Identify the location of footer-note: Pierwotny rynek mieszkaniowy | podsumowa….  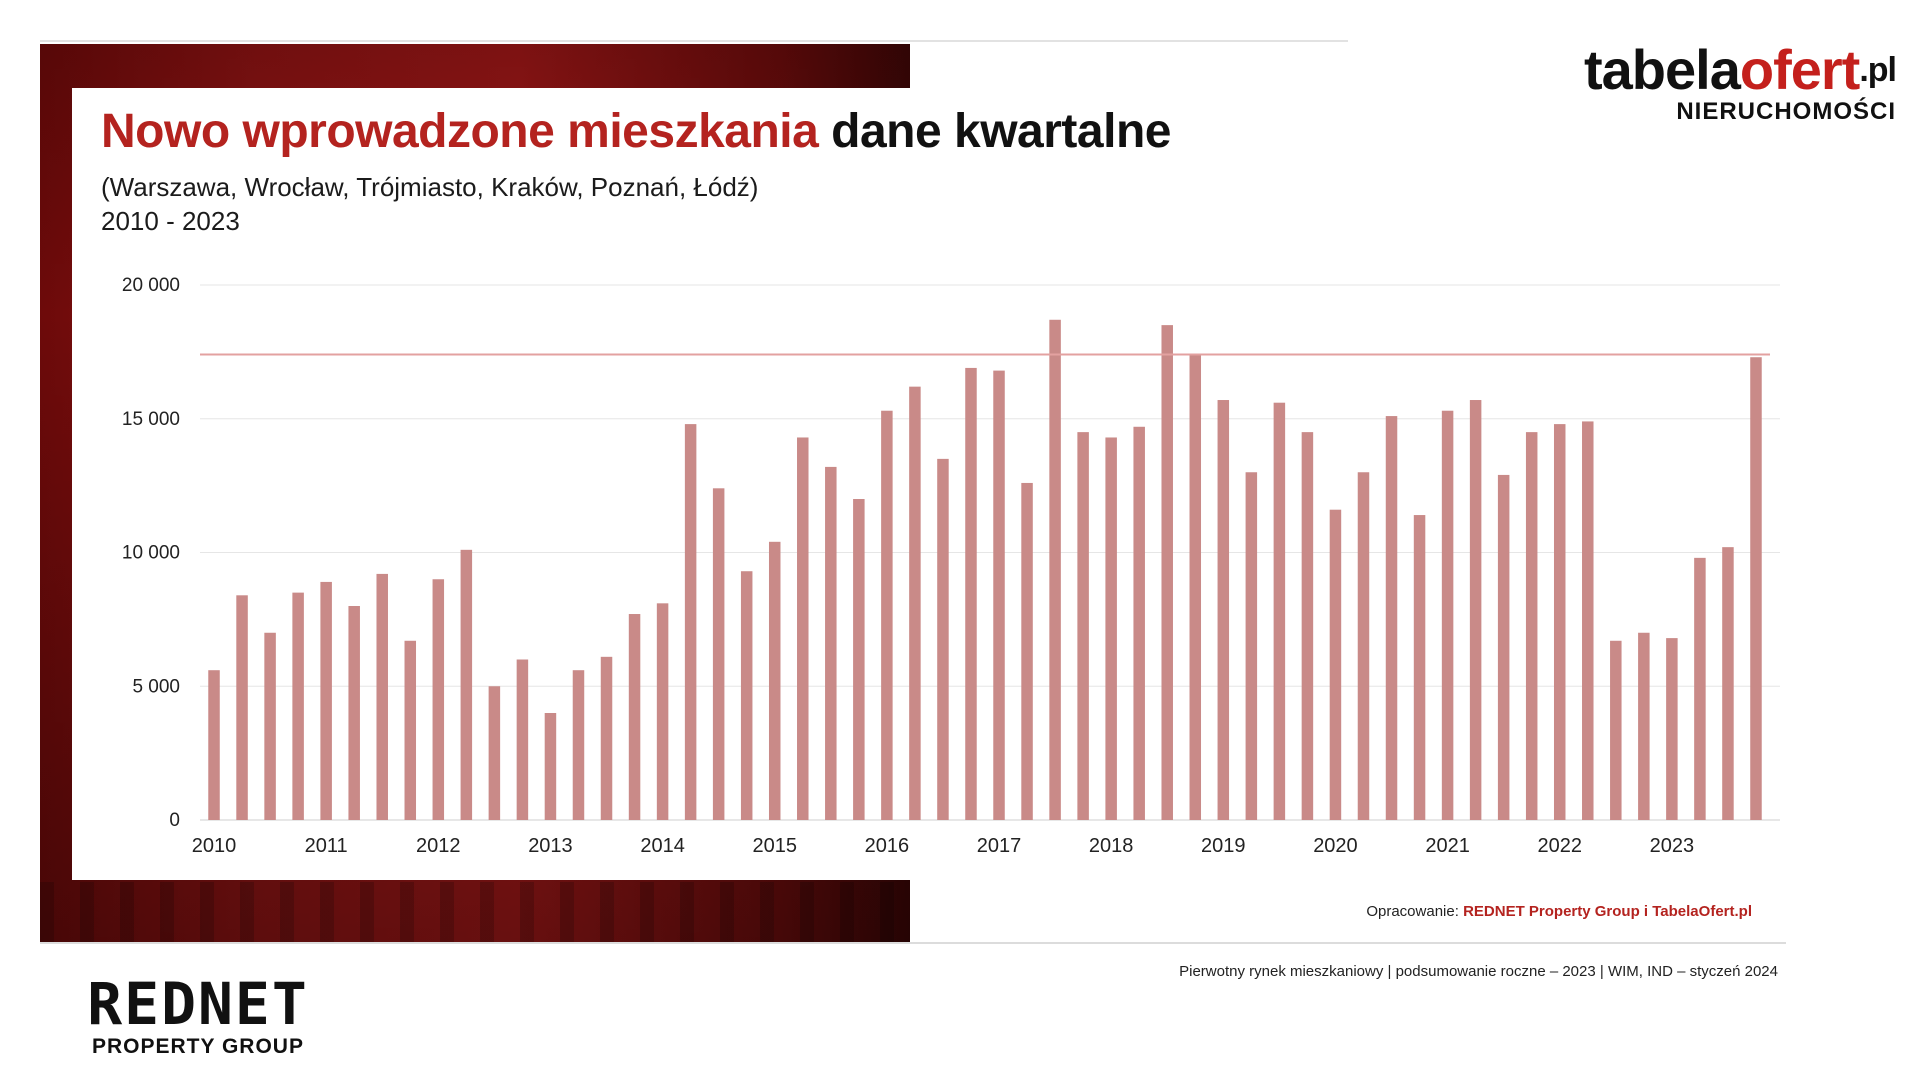
(1478, 971).